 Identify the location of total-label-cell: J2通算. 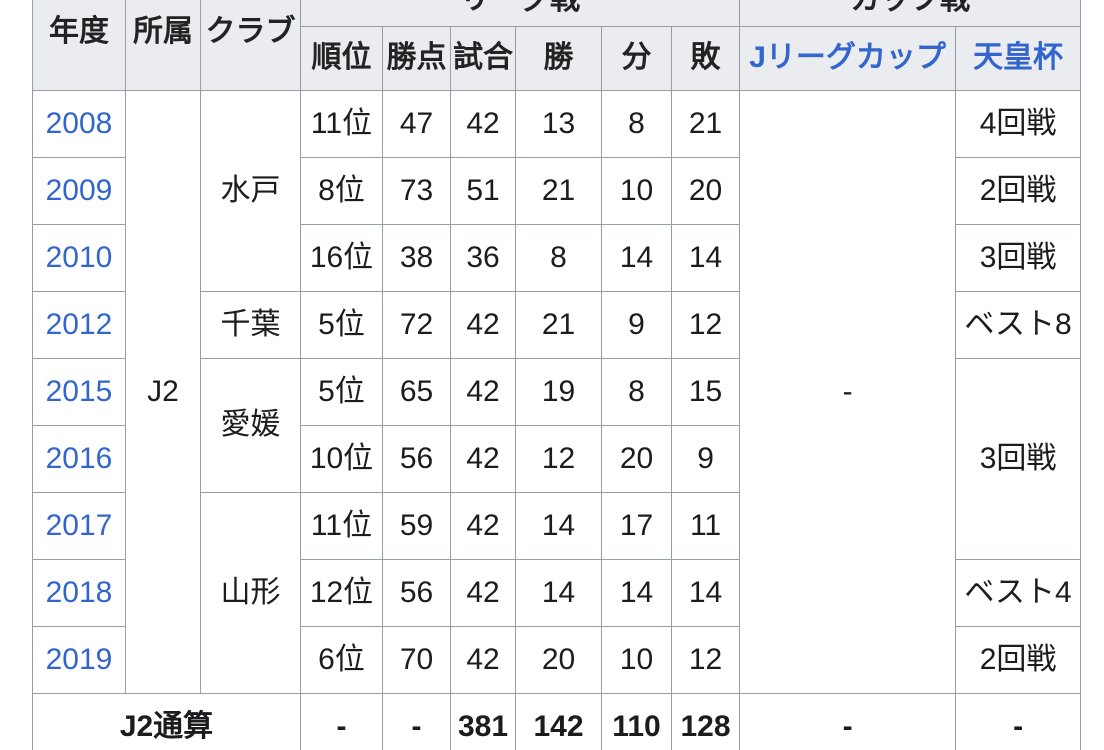
(166, 721).